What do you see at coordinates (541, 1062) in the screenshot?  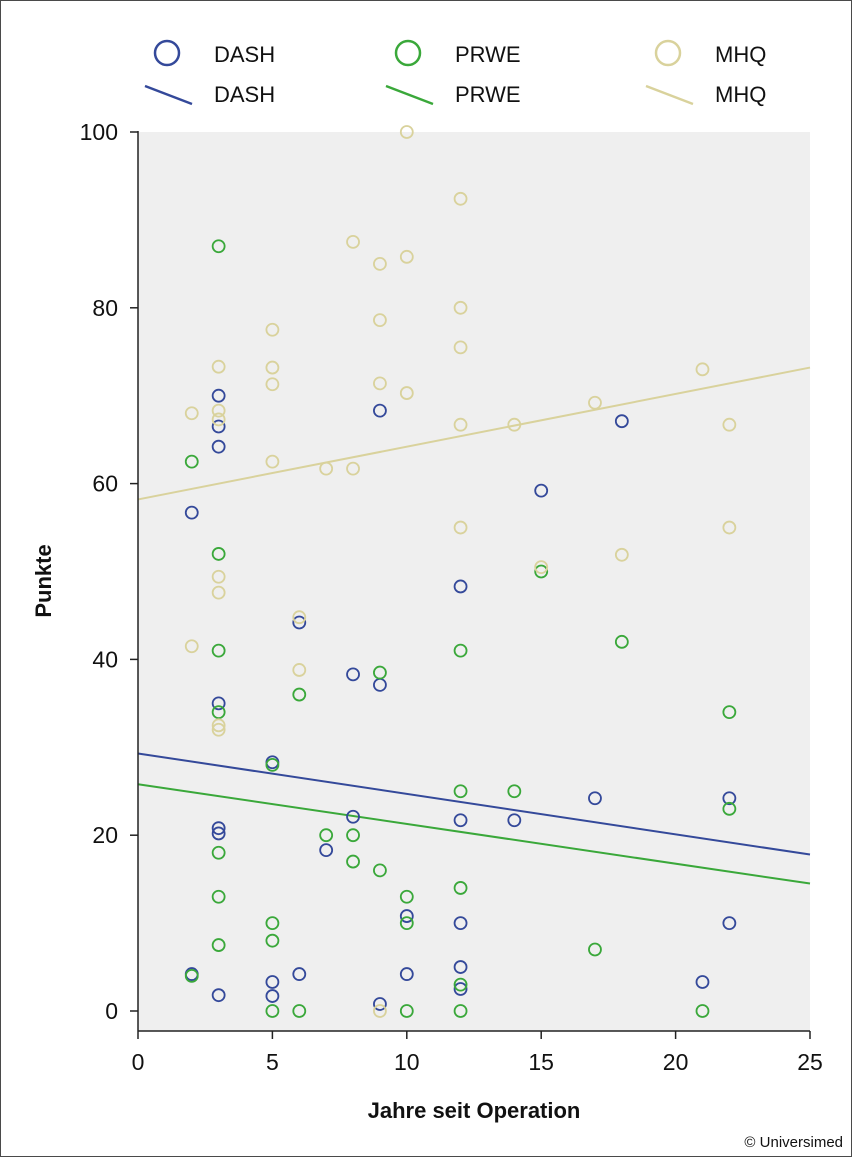 I see `x-tick-label: 15` at bounding box center [541, 1062].